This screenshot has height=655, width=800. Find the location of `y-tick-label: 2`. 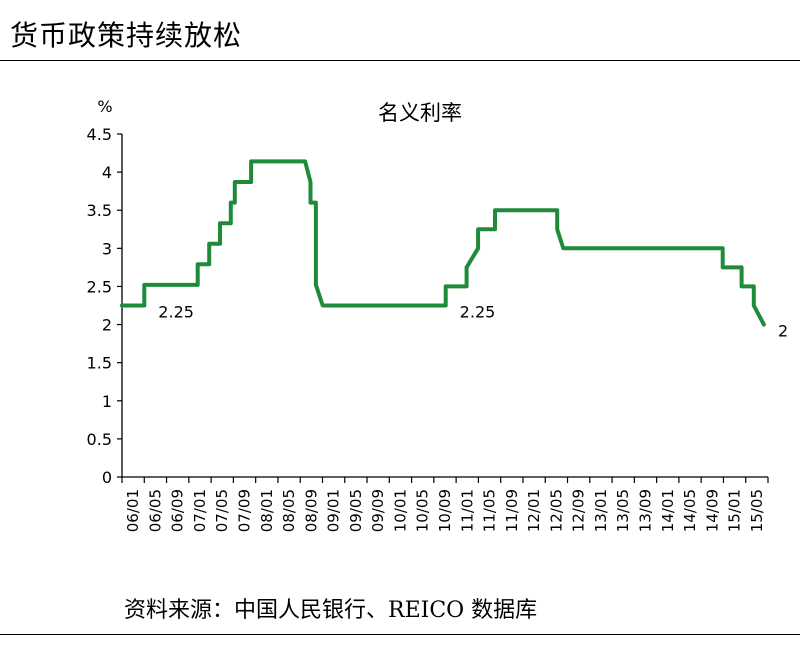

y-tick-label: 2 is located at coordinates (107, 325).